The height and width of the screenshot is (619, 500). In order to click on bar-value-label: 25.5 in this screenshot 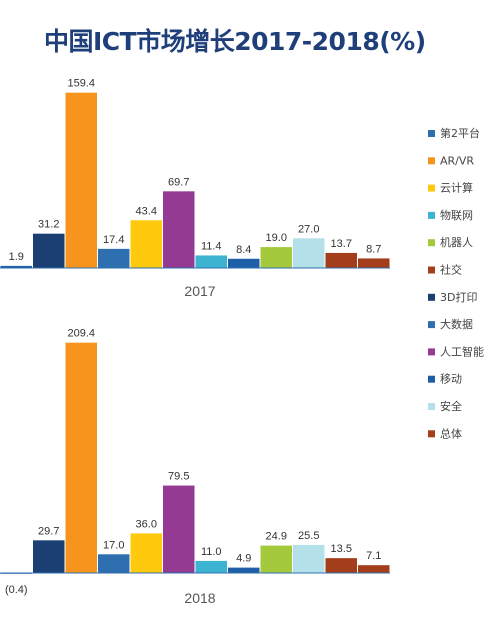, I will do `click(308, 536)`.